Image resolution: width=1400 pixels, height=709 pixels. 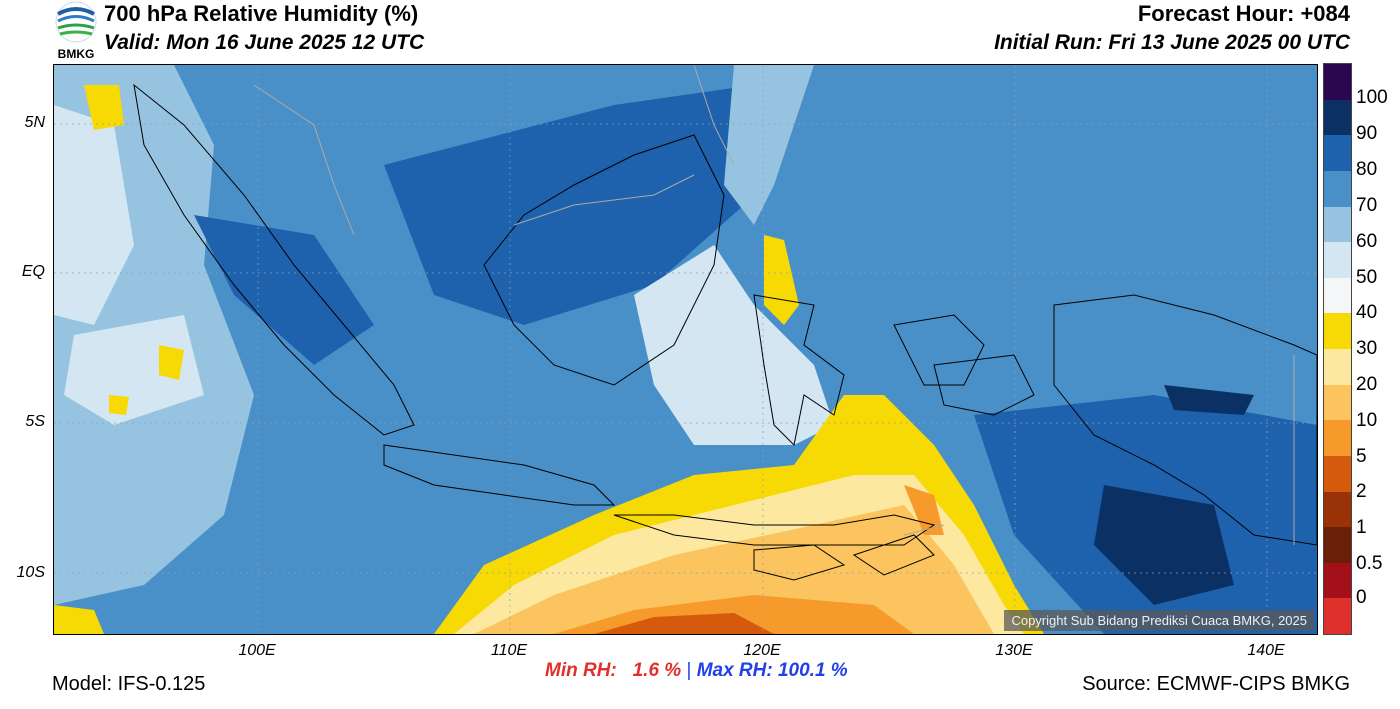 What do you see at coordinates (799, 562) in the screenshot?
I see `sumba-coast` at bounding box center [799, 562].